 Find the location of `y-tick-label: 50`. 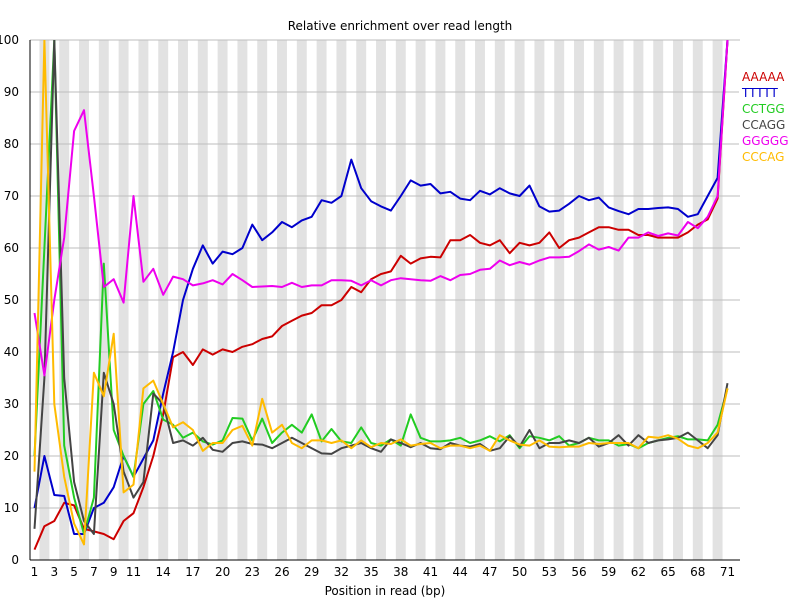

y-tick-label: 50 is located at coordinates (11, 300).